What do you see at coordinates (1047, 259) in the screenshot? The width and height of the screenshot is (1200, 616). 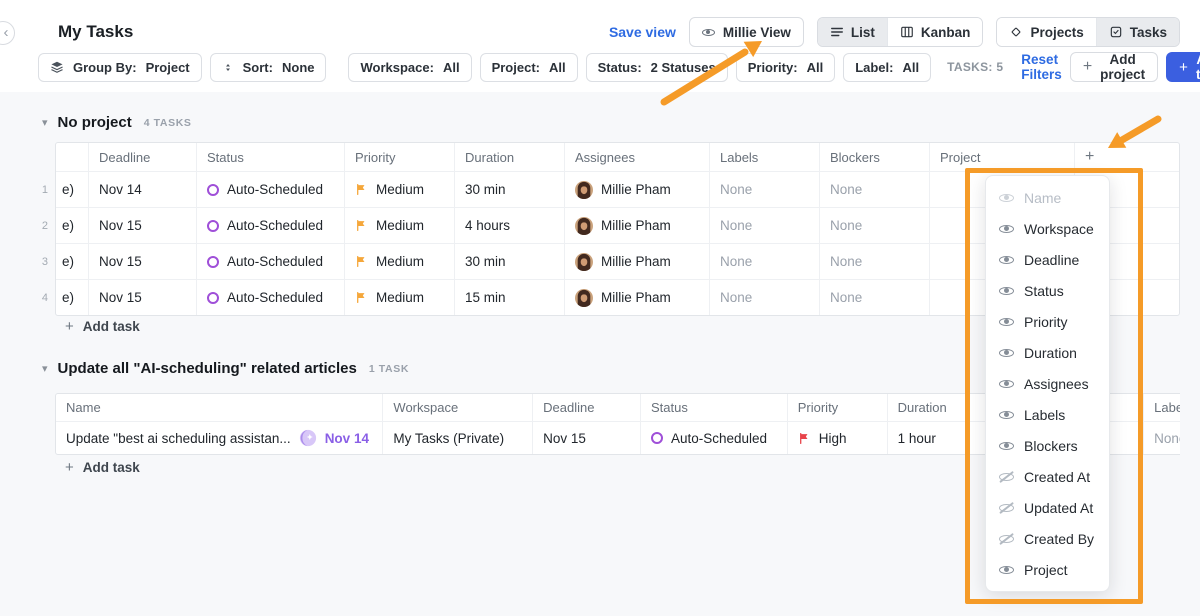 I see `menu-item-deadline: Deadline` at bounding box center [1047, 259].